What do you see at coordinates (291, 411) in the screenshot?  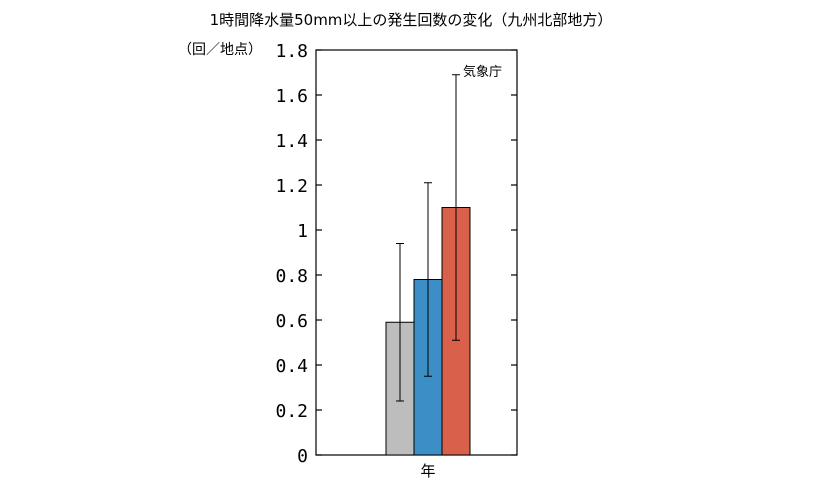 I see `y-tick-label: 0.2` at bounding box center [291, 411].